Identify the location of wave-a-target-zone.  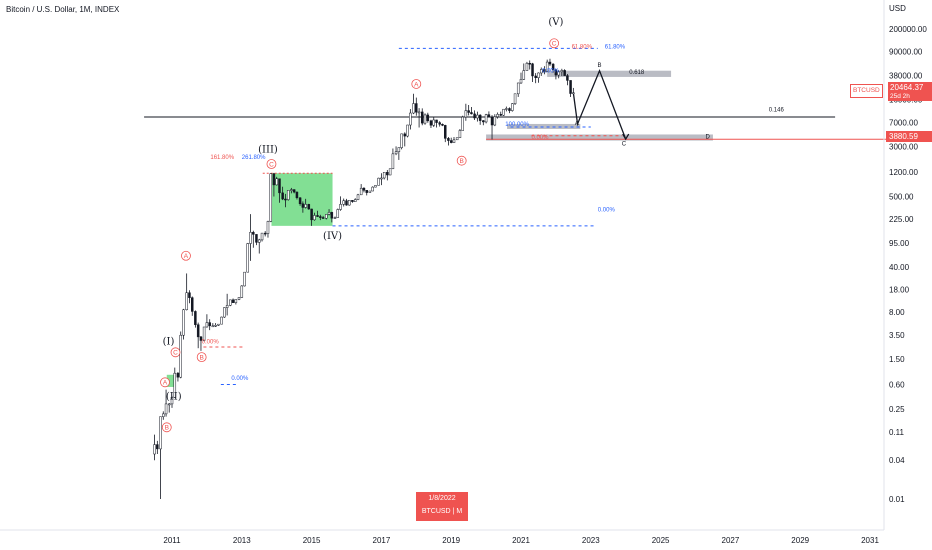
(544, 126).